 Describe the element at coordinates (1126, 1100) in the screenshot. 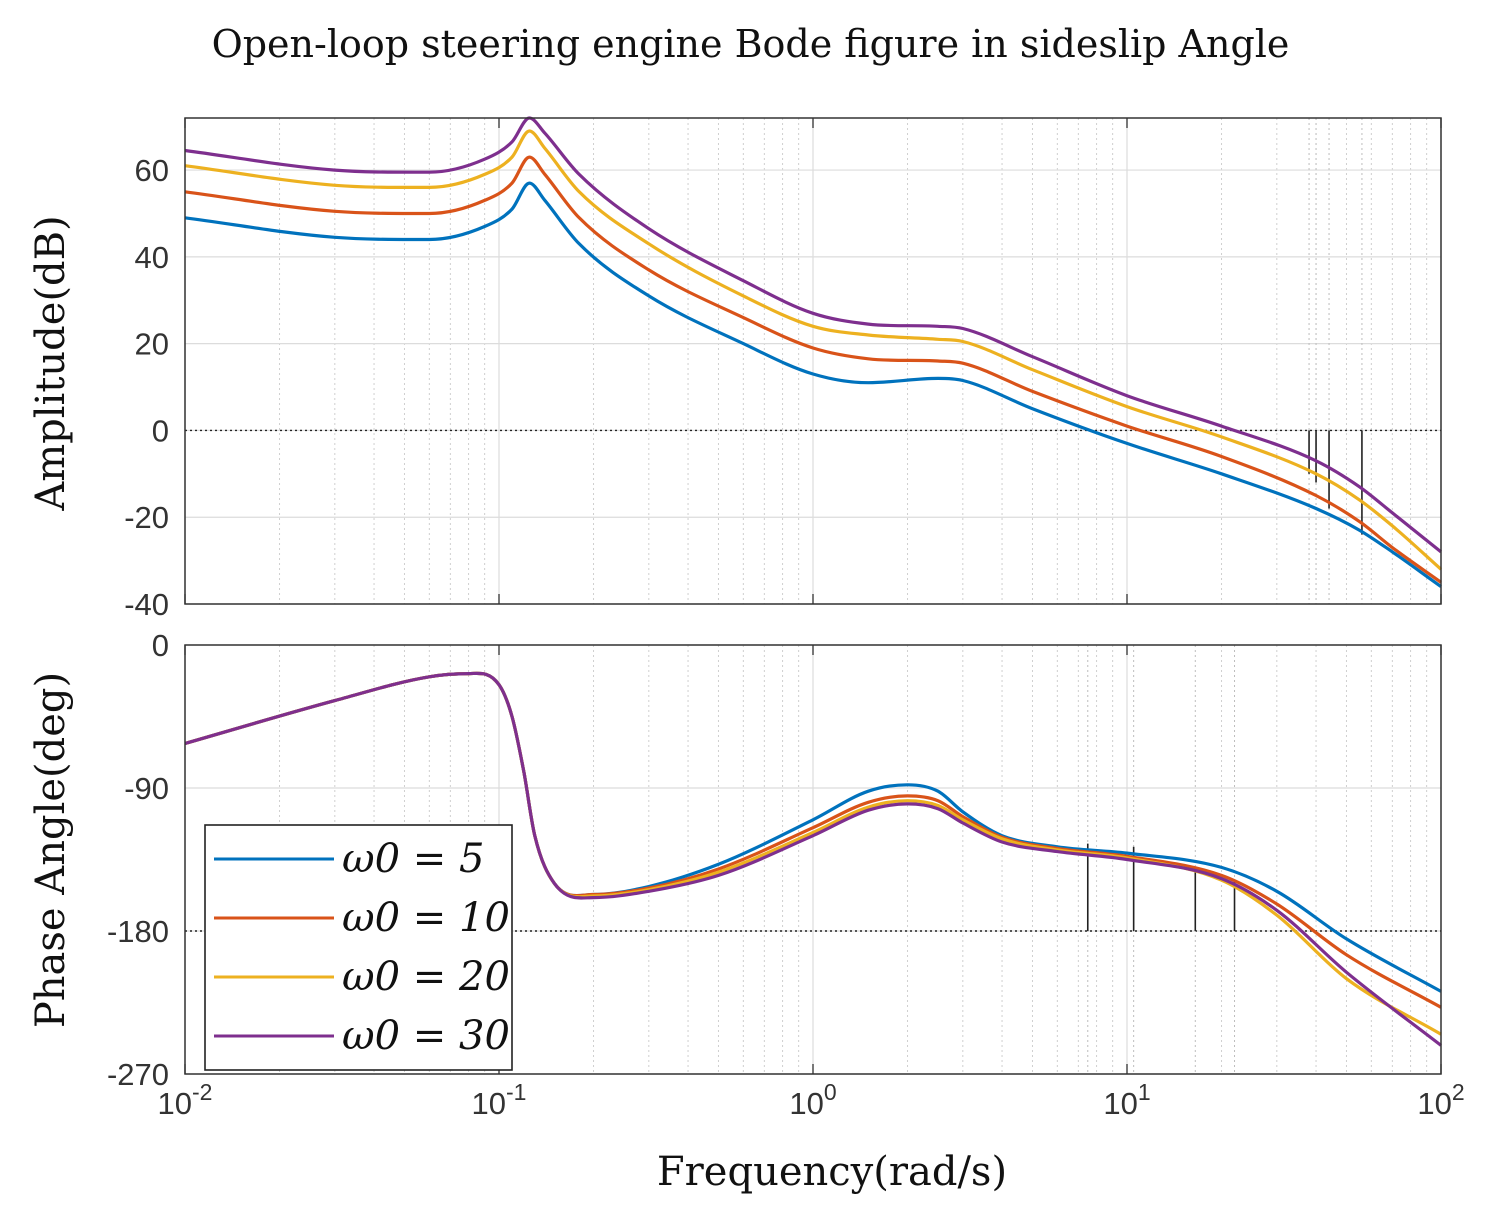

I see `x-tick-label: 10¹` at that location.